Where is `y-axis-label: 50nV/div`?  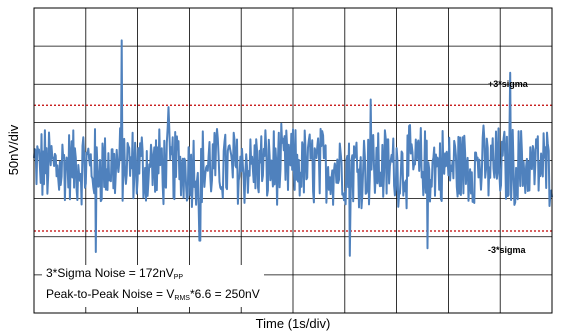 y-axis-label: 50nV/div is located at coordinates (13, 150).